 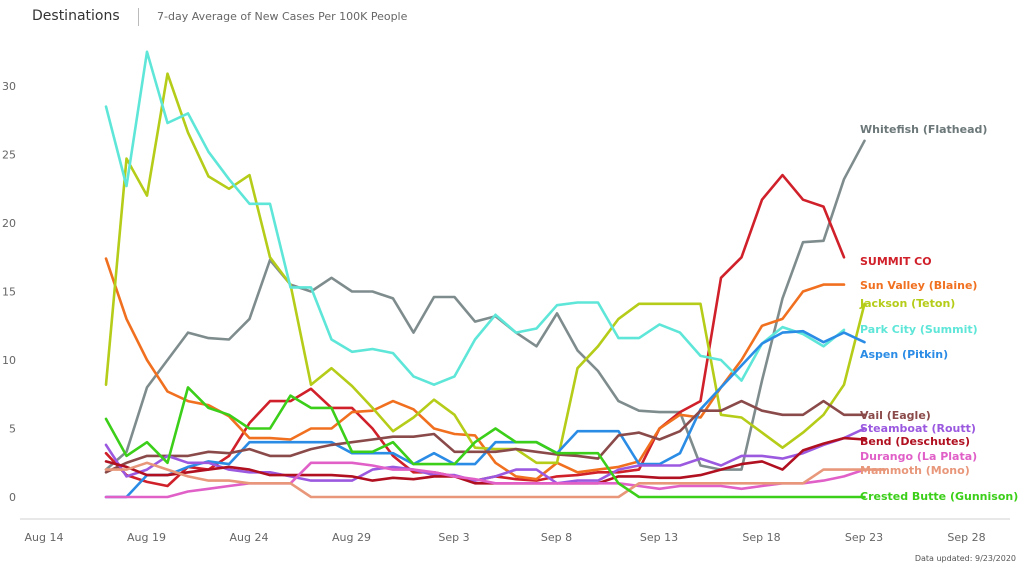 I want to click on y-tick-label: 15, so click(x=9, y=292).